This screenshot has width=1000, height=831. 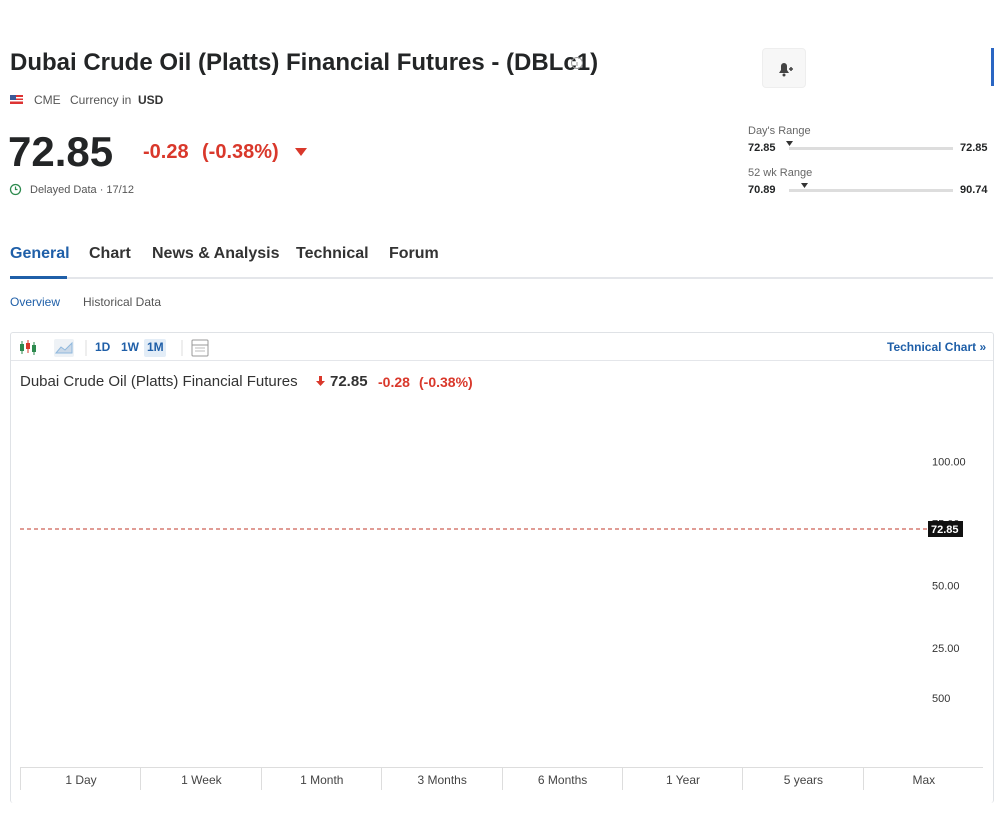 What do you see at coordinates (166, 152) in the screenshot?
I see `change: -0.28` at bounding box center [166, 152].